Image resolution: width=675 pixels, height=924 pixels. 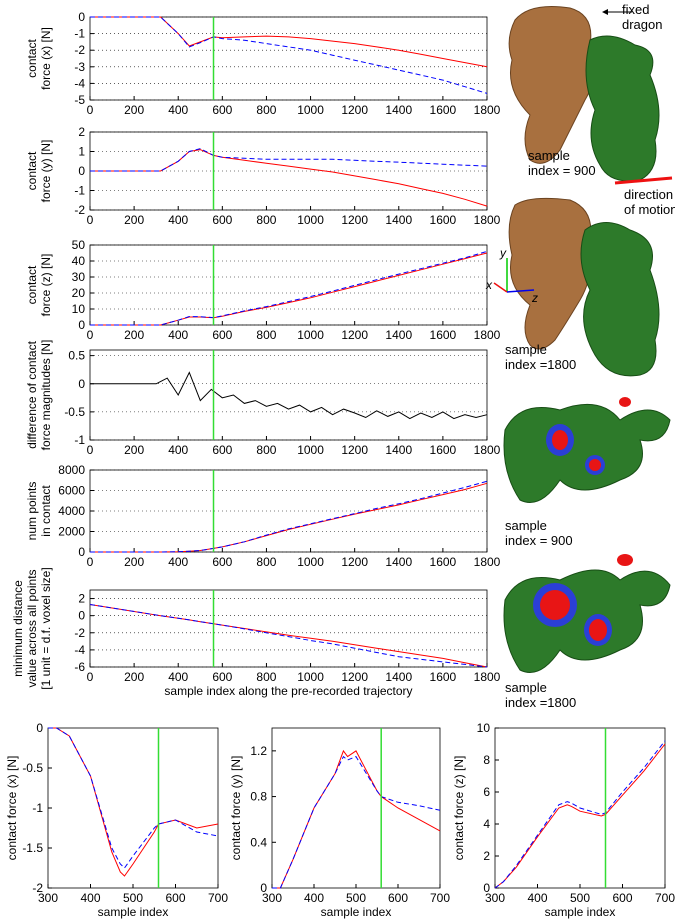 What do you see at coordinates (590, 95) in the screenshot?
I see `render-top` at bounding box center [590, 95].